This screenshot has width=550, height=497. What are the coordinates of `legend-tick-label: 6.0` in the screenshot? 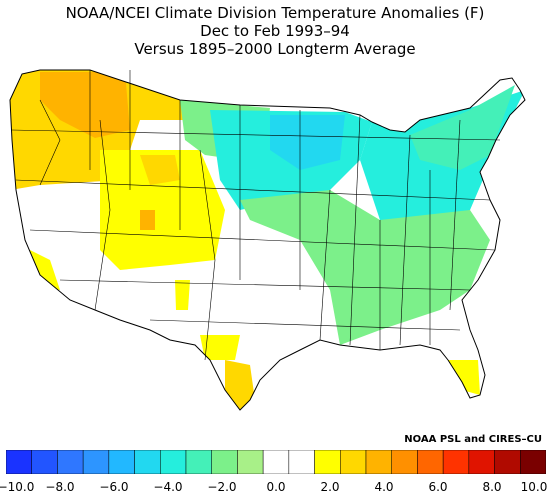 It's located at (438, 487).